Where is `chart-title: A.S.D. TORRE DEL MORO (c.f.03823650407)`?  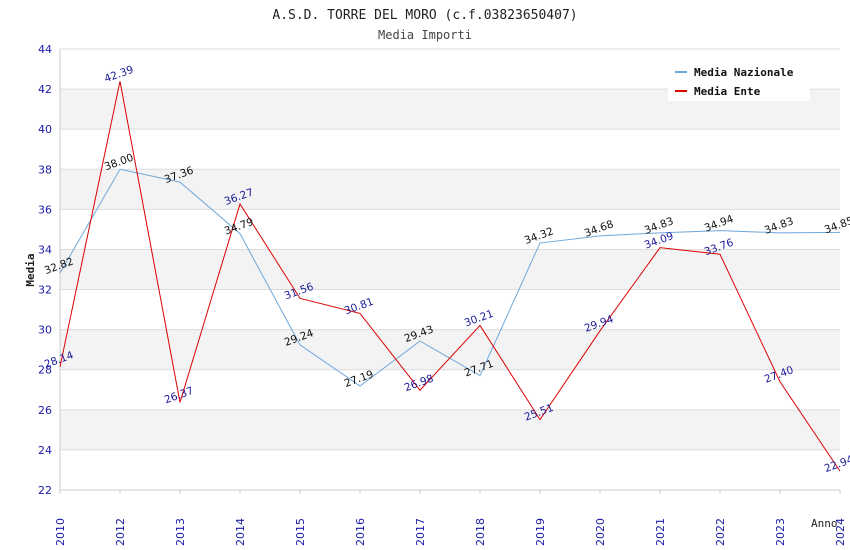 chart-title: A.S.D. TORRE DEL MORO (c.f.03823650407) is located at coordinates (424, 15).